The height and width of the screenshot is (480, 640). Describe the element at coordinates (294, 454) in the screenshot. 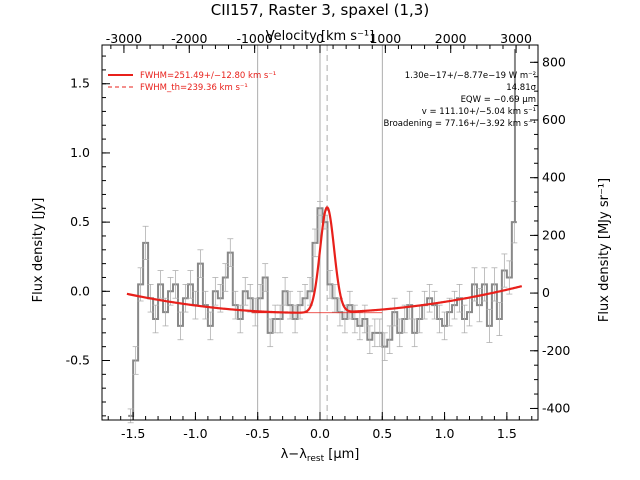

I see `x-axis-label-main: λ−λ` at that location.